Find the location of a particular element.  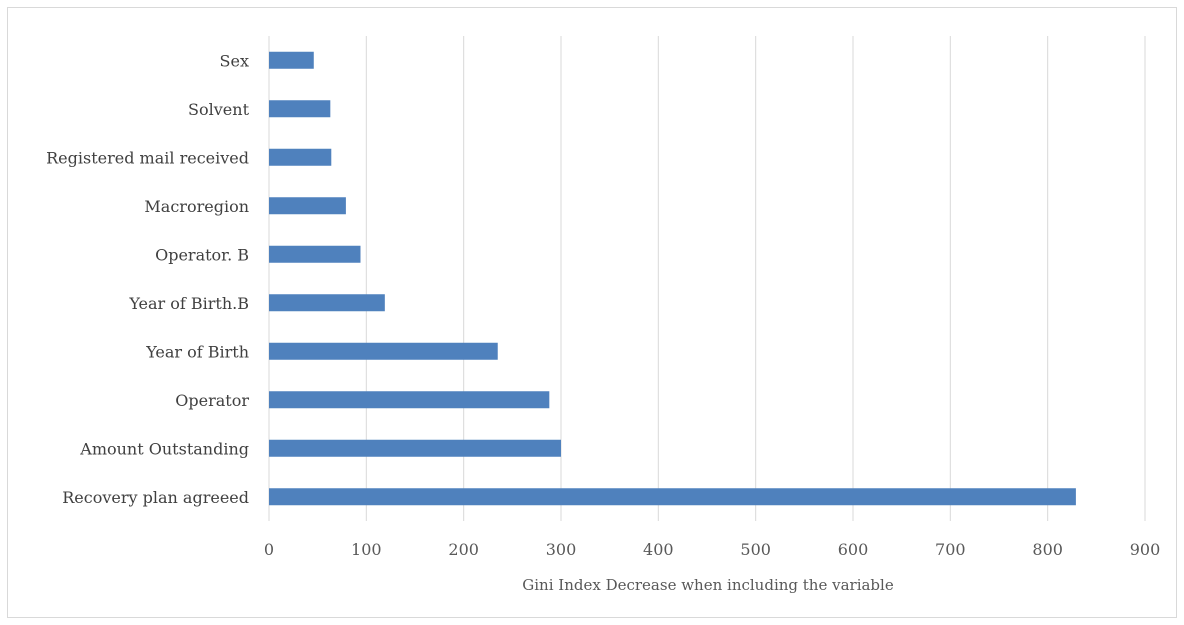

category-label: Year of Birth.B is located at coordinates (188, 303).